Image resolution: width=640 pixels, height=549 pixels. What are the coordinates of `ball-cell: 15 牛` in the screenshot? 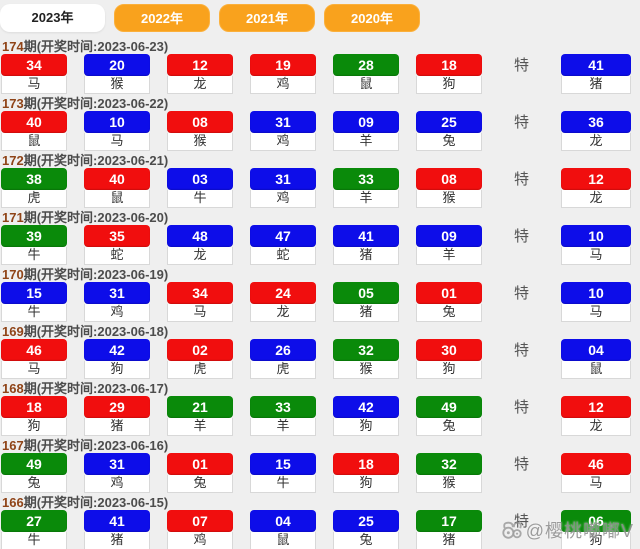 It's located at (34, 302).